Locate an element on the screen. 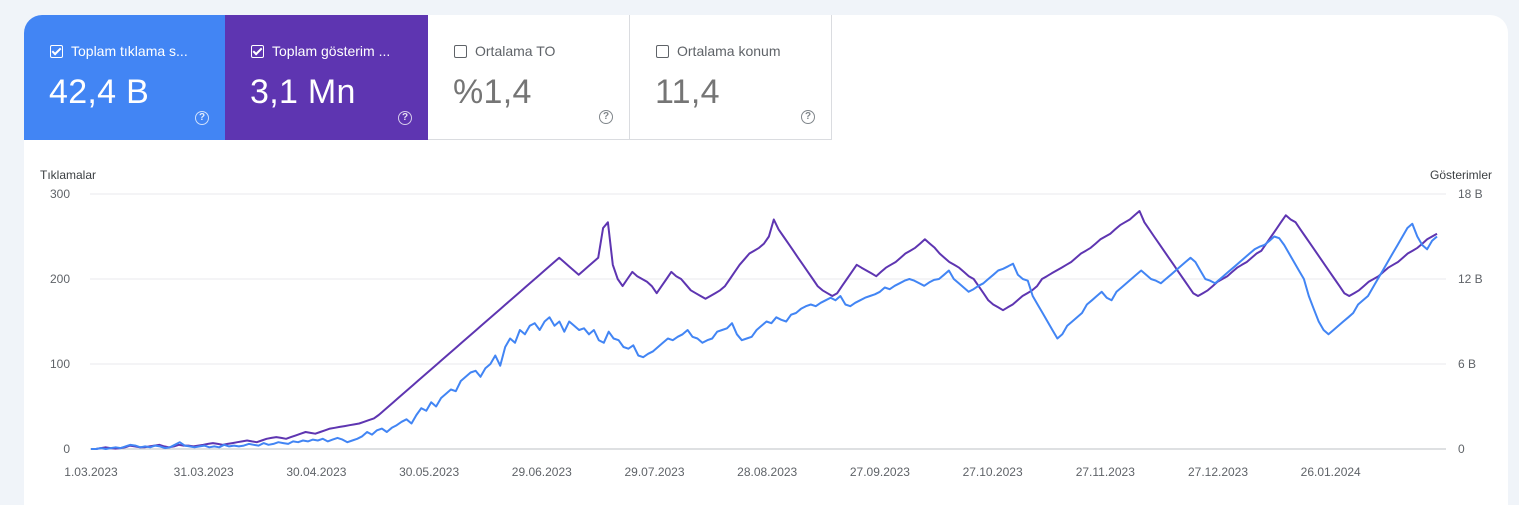  y-left-axis-title: Tıklamalar is located at coordinates (68, 175).